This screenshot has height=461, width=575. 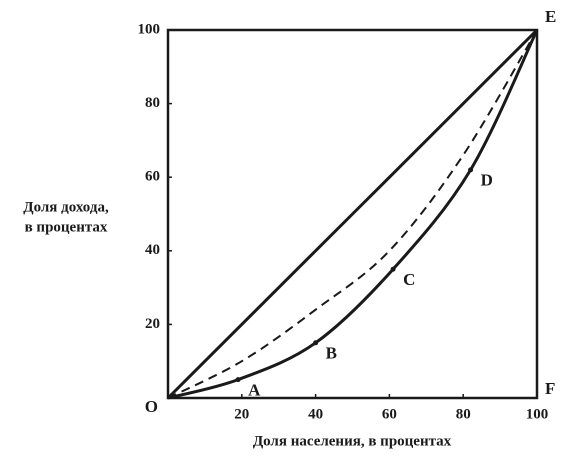 What do you see at coordinates (152, 103) in the screenshot?
I see `y-tick-label: 80` at bounding box center [152, 103].